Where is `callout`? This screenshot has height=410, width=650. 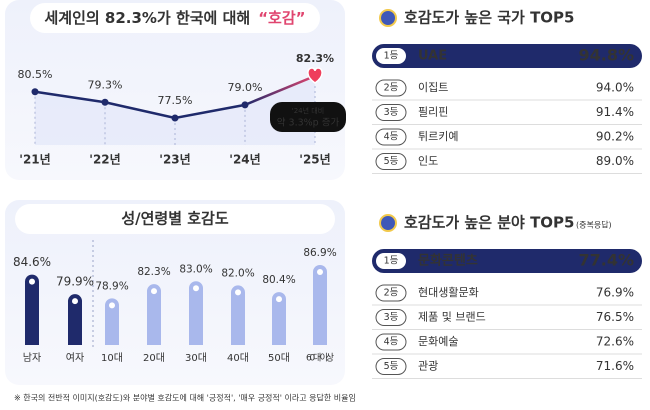 callout is located at coordinates (308, 117).